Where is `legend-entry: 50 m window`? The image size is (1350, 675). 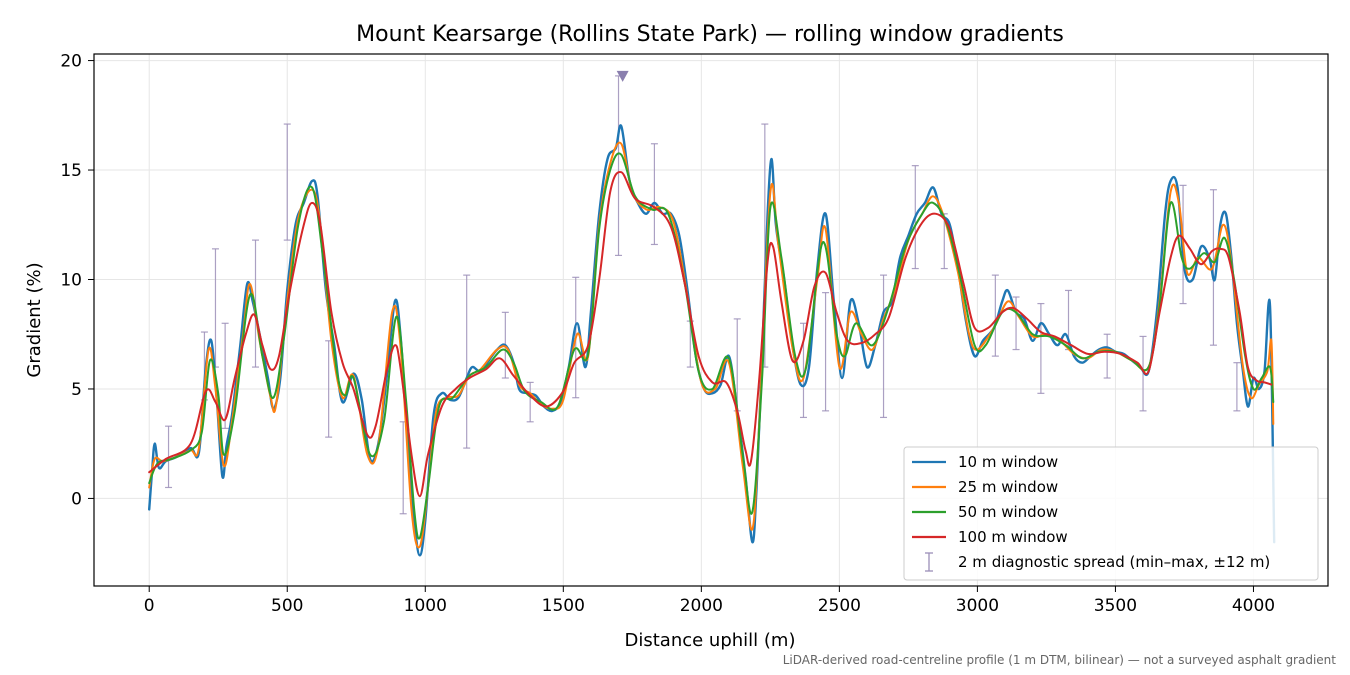
legend-entry: 50 m window is located at coordinates (985, 512).